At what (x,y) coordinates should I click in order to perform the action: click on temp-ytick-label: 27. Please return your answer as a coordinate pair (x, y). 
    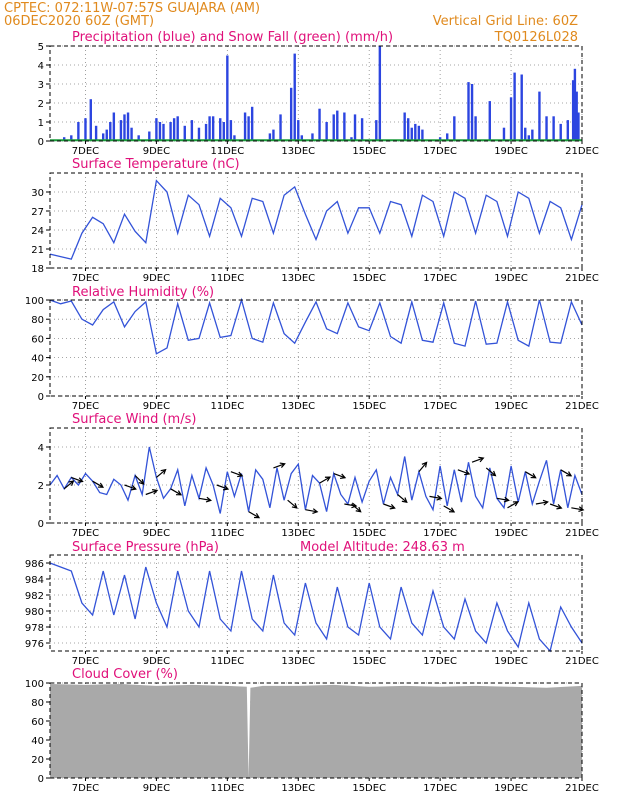
    Looking at the image, I should click on (37, 212).